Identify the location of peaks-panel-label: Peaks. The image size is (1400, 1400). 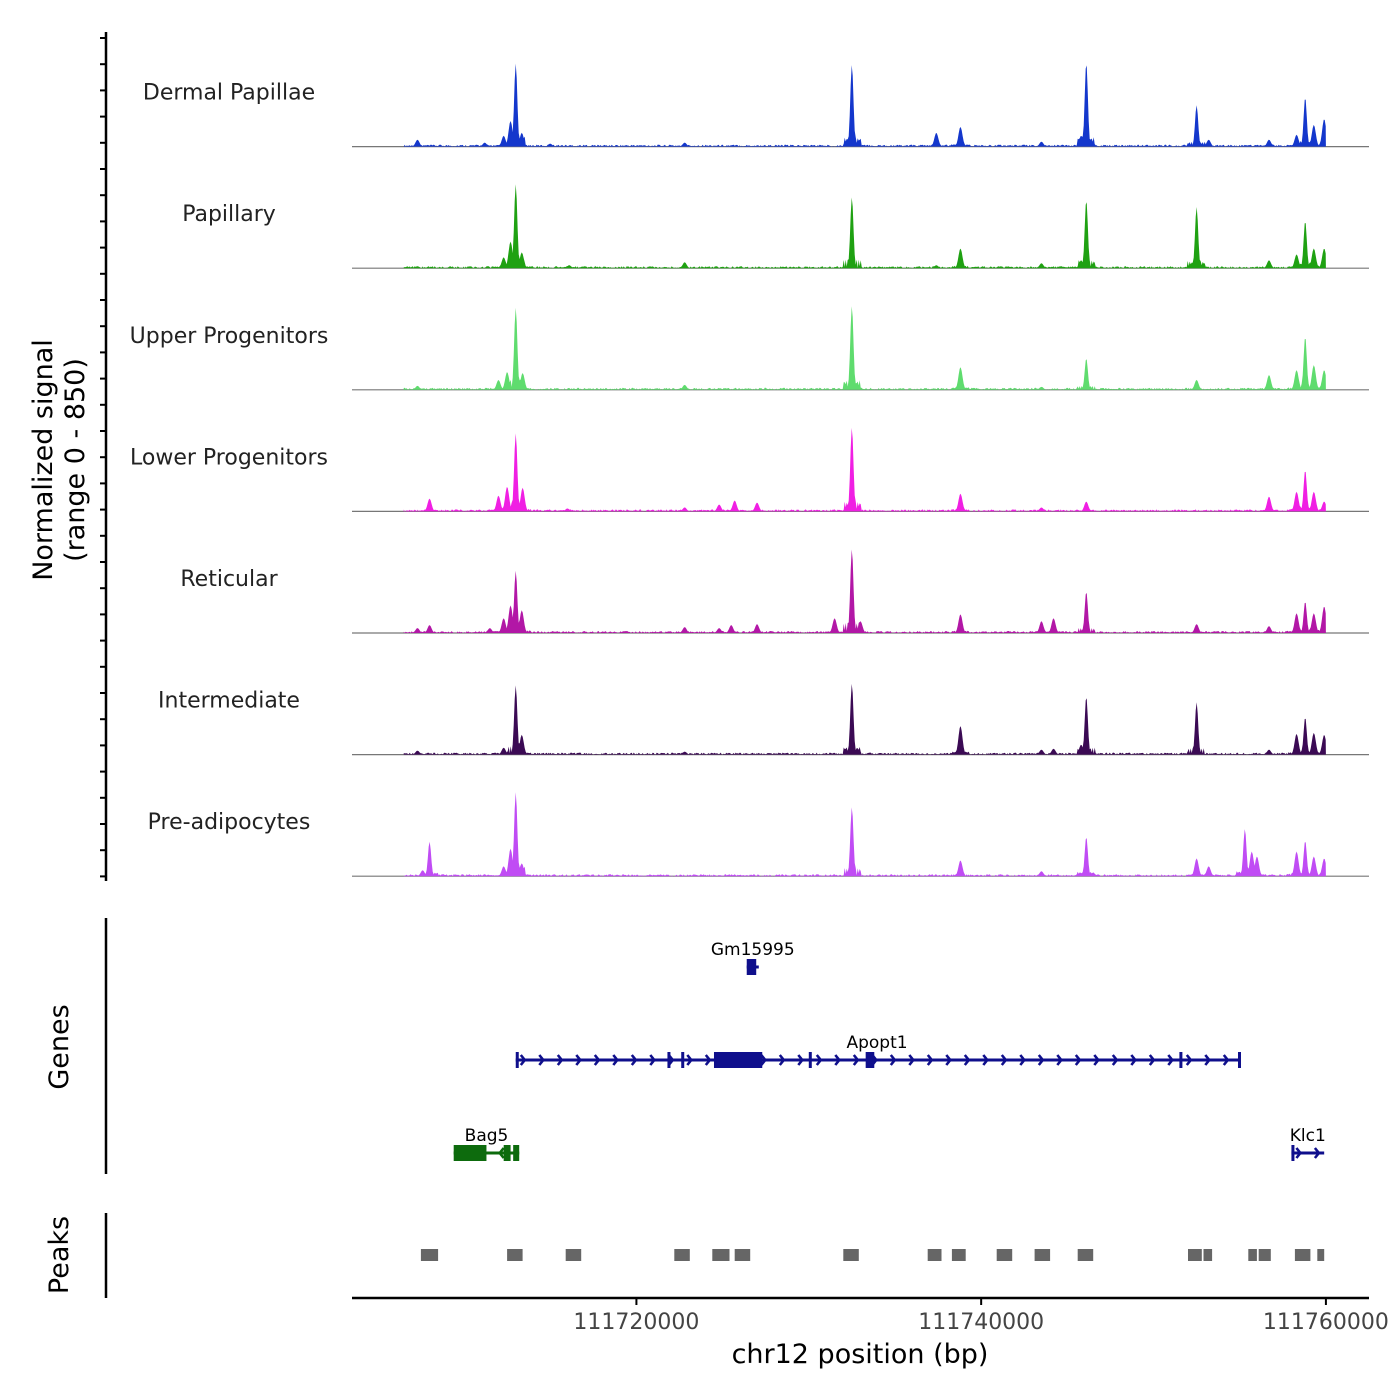
(59, 1255).